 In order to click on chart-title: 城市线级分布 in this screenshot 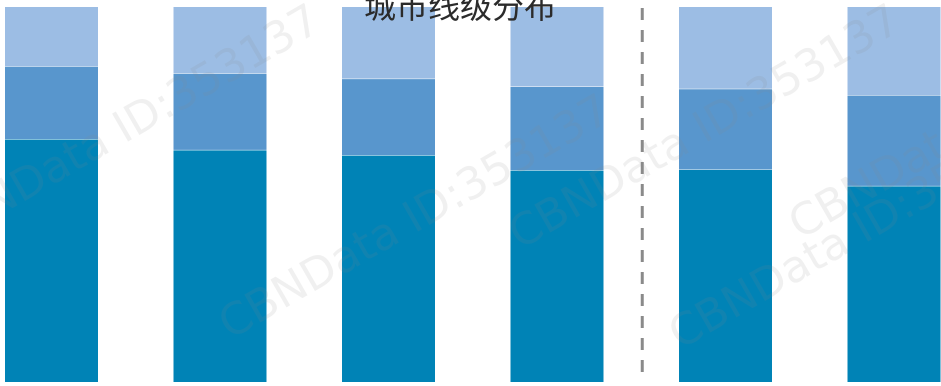, I will do `click(460, 13)`.